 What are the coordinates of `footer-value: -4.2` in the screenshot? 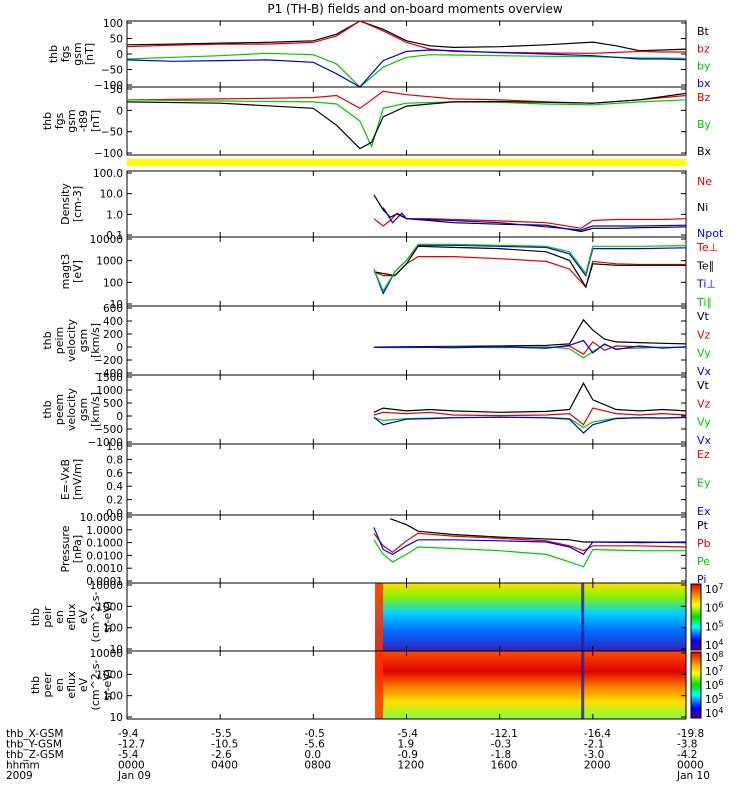 It's located at (687, 755).